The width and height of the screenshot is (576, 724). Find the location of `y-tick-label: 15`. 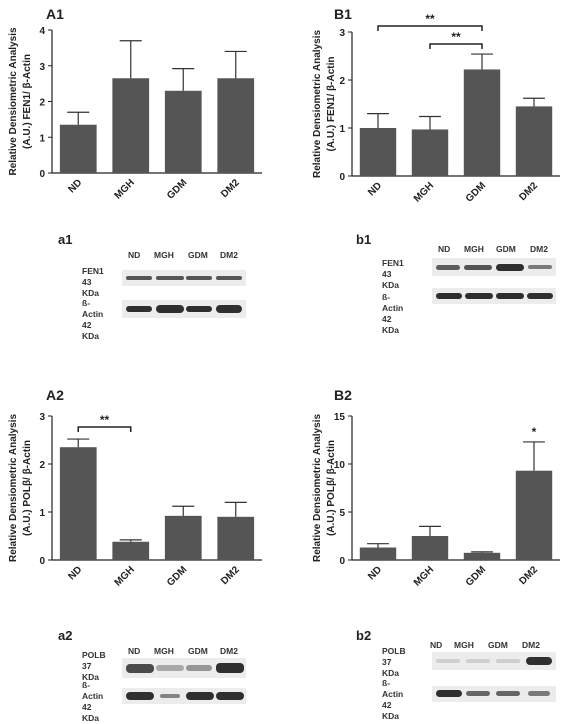

y-tick-label: 15 is located at coordinates (340, 417).